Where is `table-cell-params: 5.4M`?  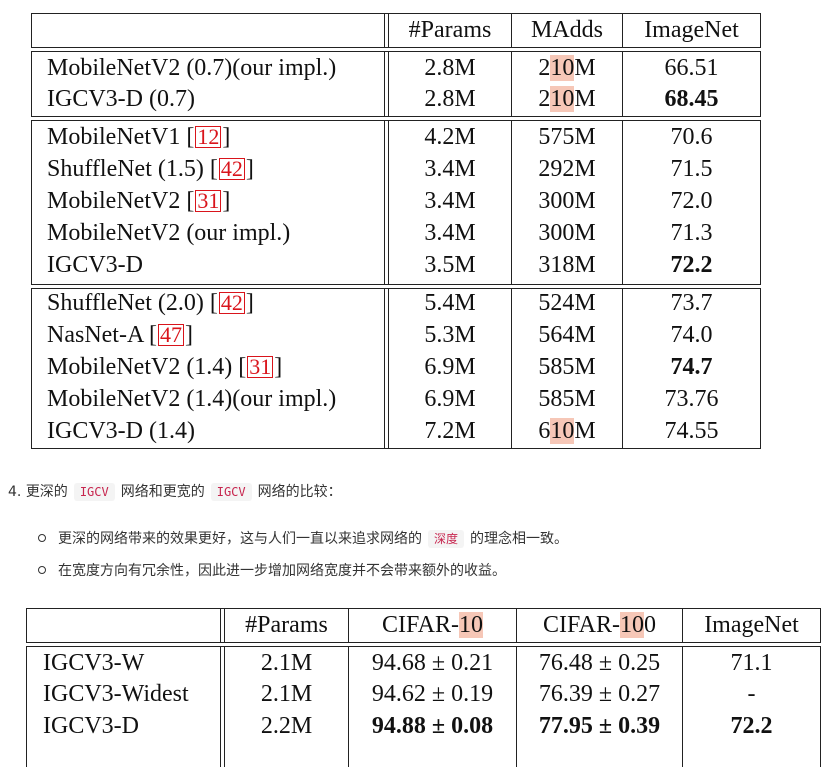 table-cell-params: 5.4M is located at coordinates (450, 303).